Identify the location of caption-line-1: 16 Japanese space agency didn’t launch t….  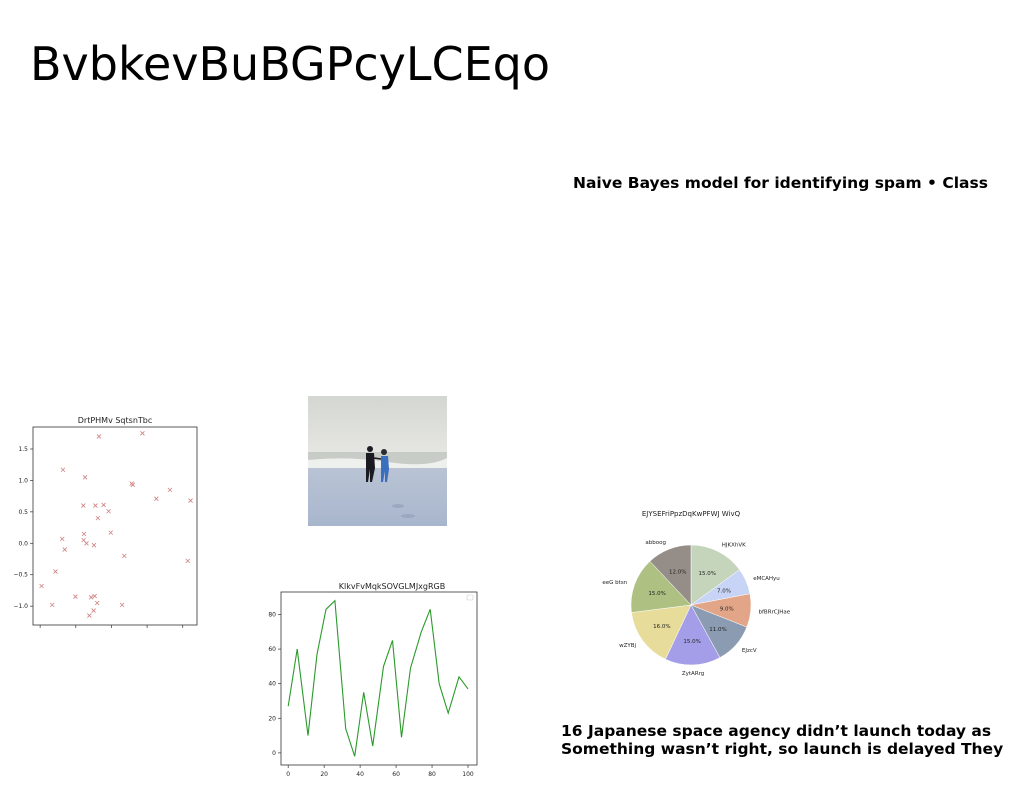
(776, 731).